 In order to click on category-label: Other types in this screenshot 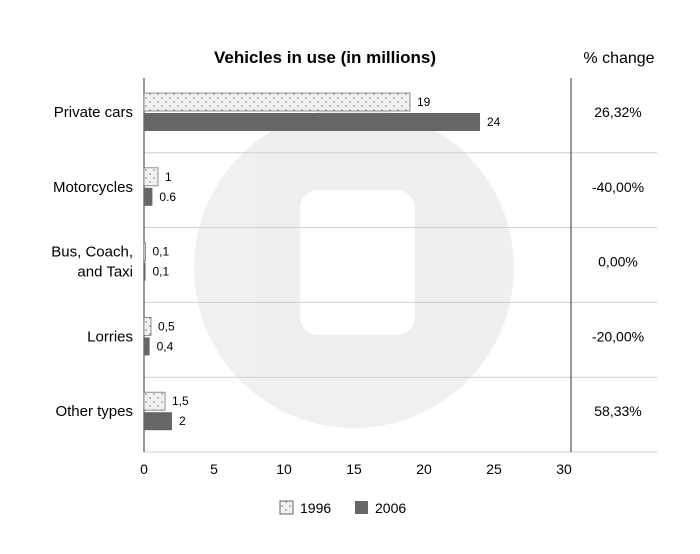, I will do `click(94, 411)`.